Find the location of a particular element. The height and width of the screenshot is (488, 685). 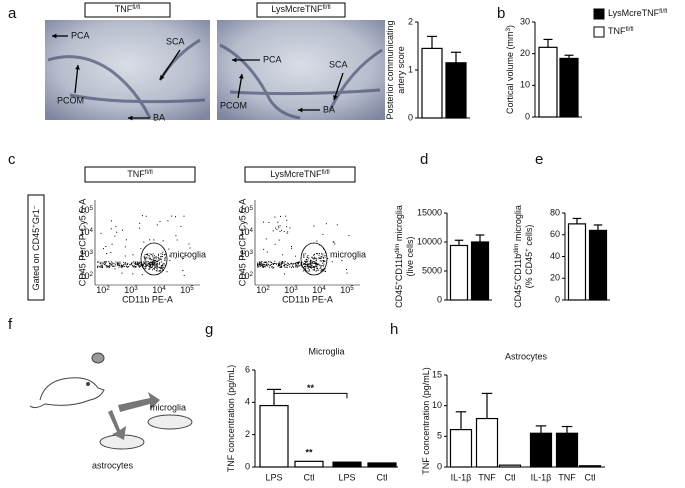

text-part: TNF is located at coordinates (136, 174).